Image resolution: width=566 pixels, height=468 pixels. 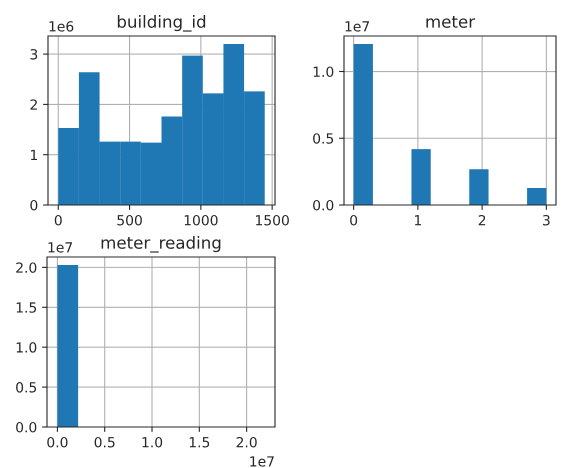 What do you see at coordinates (246, 442) in the screenshot?
I see `x-tick-label: 2.0` at bounding box center [246, 442].